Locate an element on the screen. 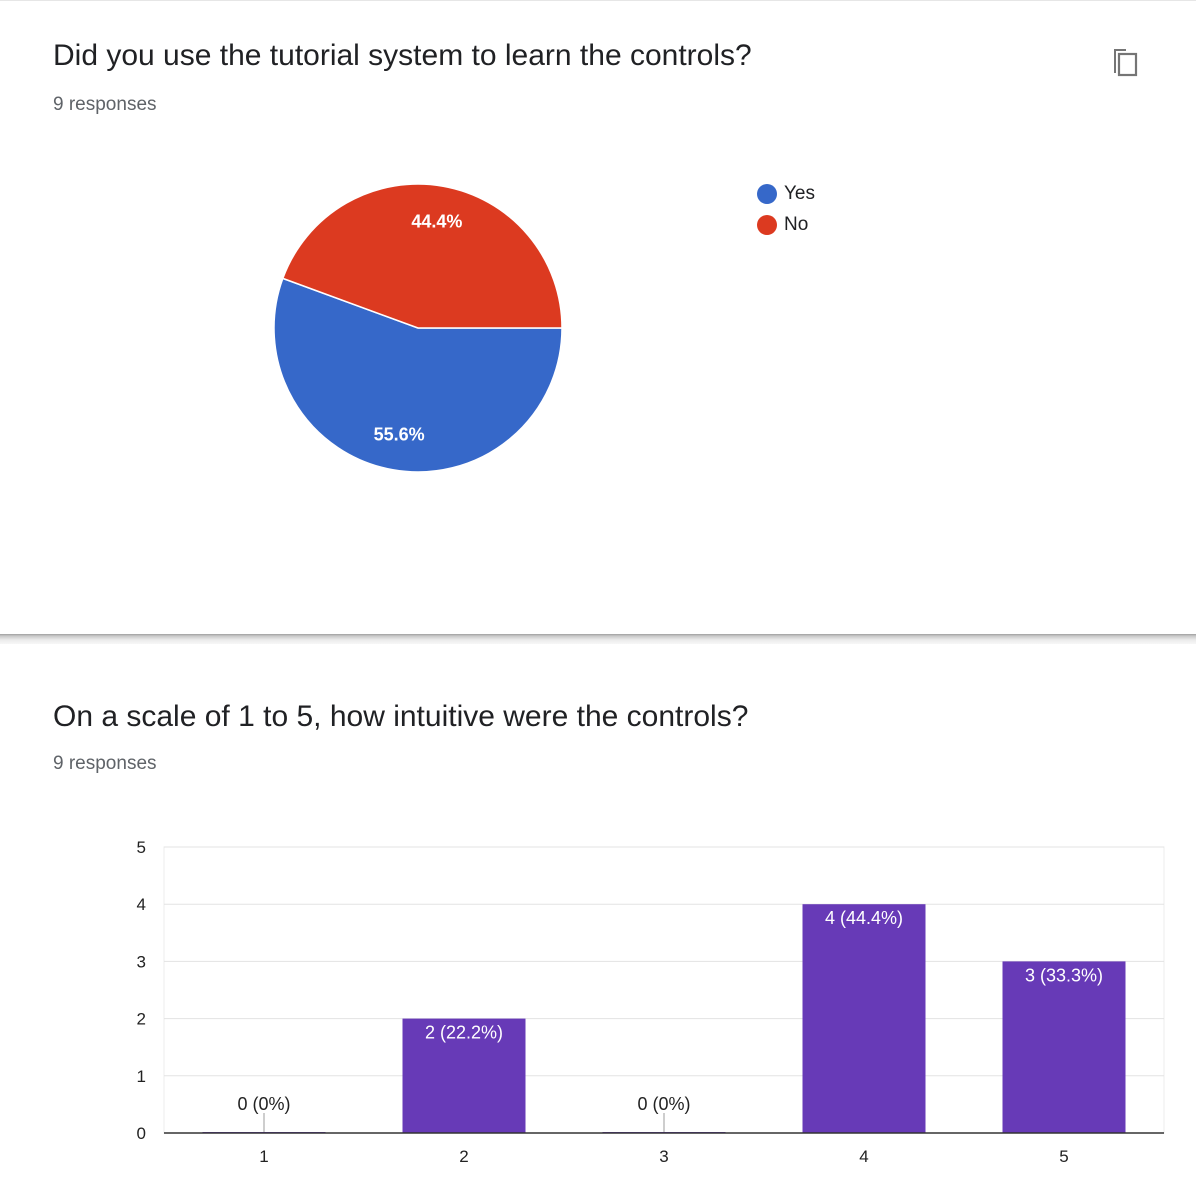  pie-label-yes: 55.6% is located at coordinates (399, 434).